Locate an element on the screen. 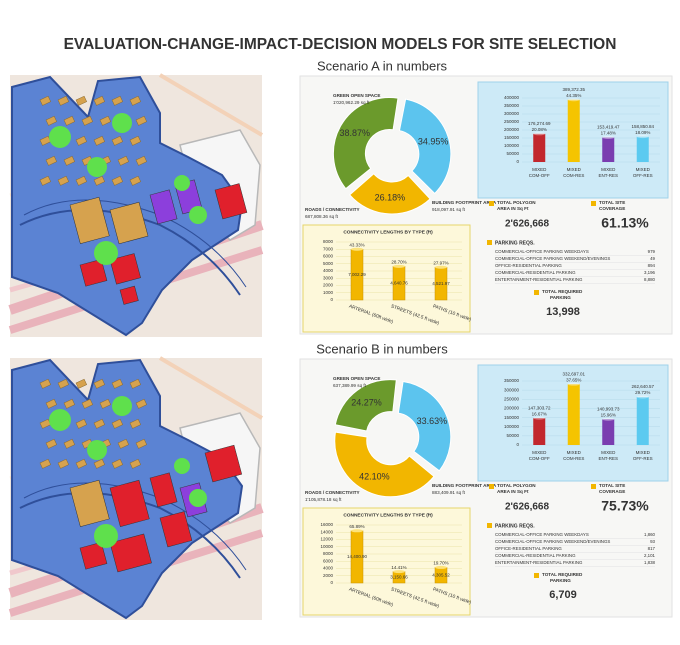 This screenshot has height=645, width=680. connectivity-title: CONNECTIVITY LENGTHS BY TYPE (ft) is located at coordinates (388, 515).